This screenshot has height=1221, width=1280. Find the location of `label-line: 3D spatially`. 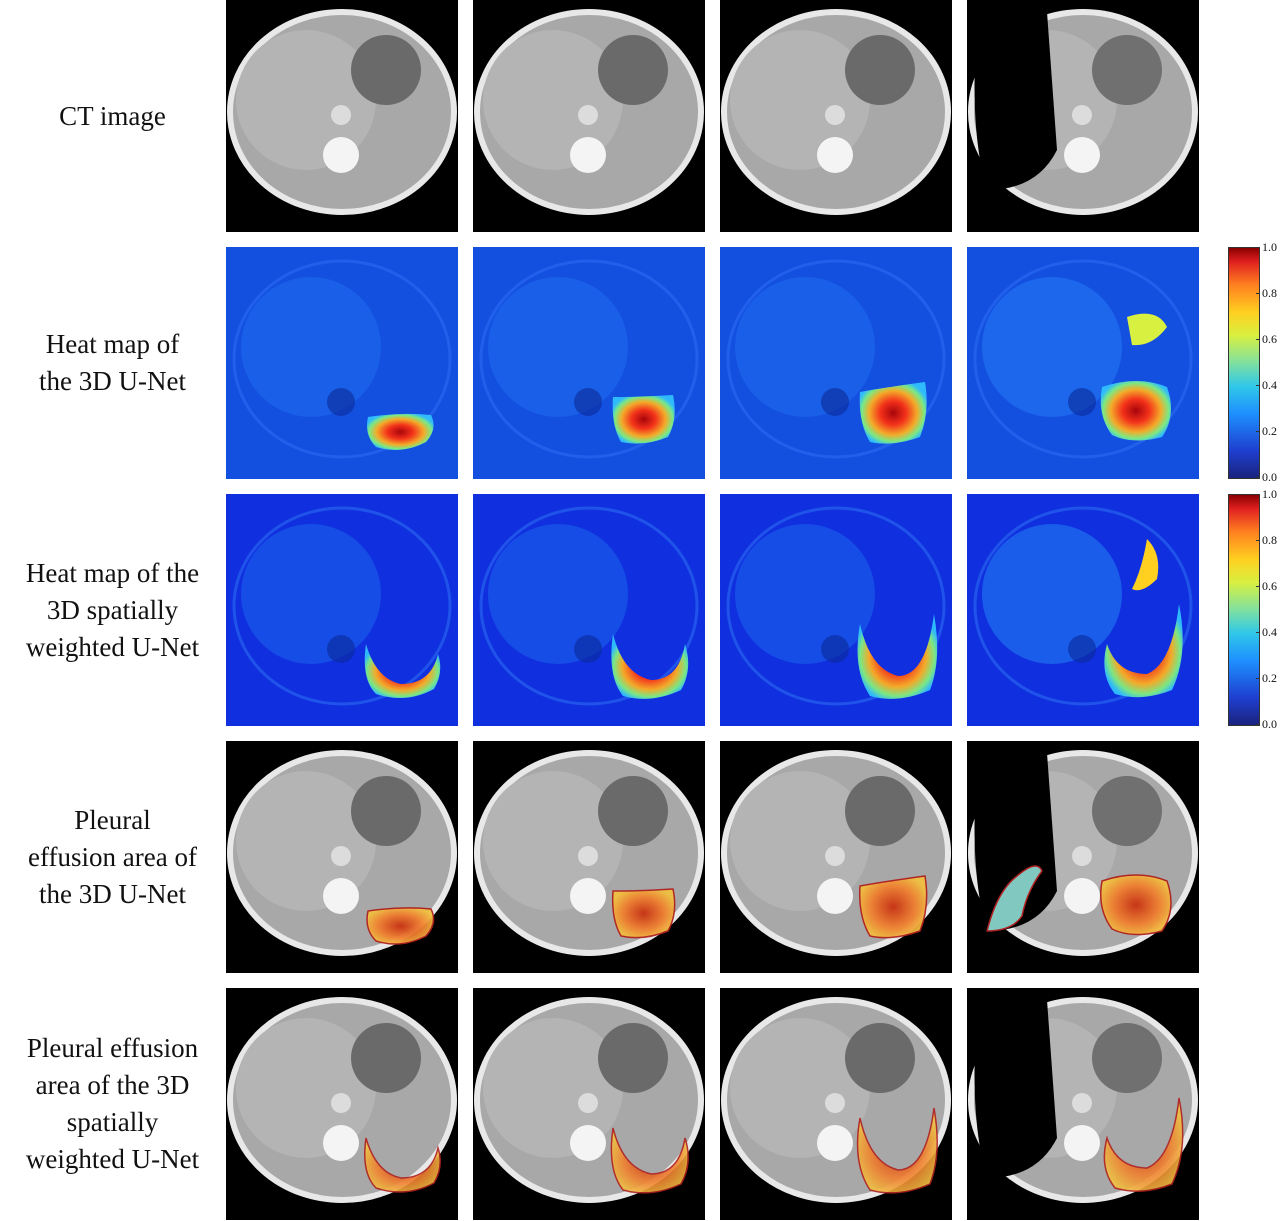

label-line: 3D spatially is located at coordinates (112, 609).